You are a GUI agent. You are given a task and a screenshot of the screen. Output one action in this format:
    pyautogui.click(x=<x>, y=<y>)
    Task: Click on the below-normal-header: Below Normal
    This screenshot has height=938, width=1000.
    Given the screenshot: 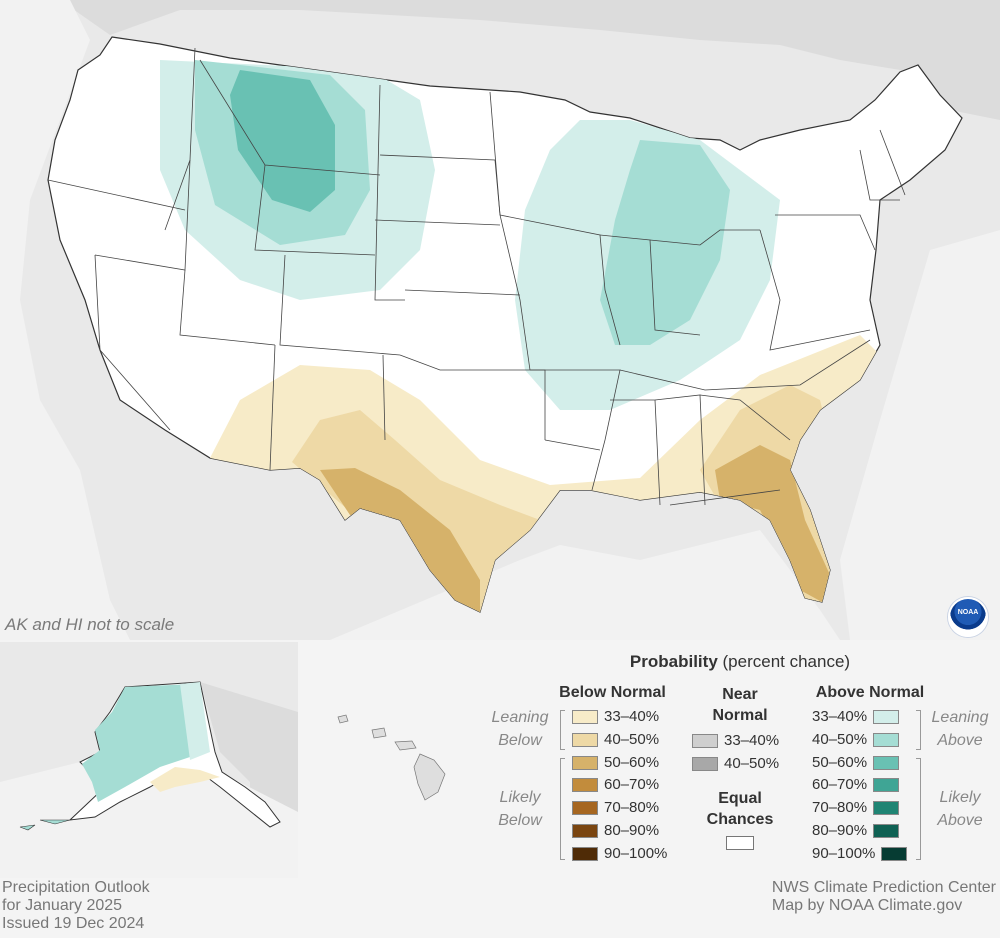 What is the action you would take?
    pyautogui.click(x=612, y=692)
    